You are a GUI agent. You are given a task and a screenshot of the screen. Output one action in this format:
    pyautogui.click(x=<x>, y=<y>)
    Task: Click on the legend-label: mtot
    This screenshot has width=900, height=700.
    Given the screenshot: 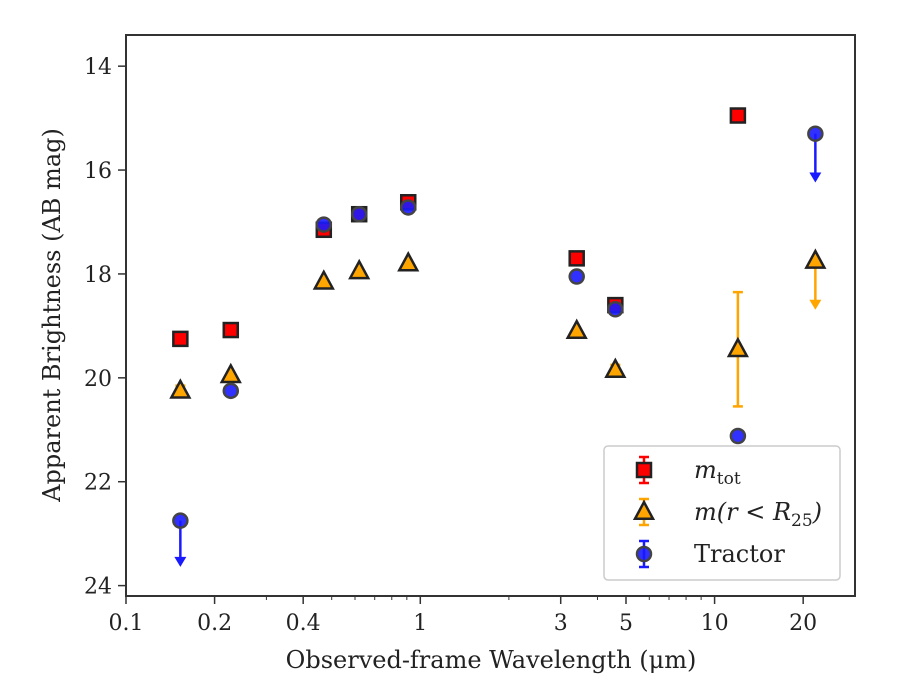 What is the action you would take?
    pyautogui.click(x=717, y=472)
    